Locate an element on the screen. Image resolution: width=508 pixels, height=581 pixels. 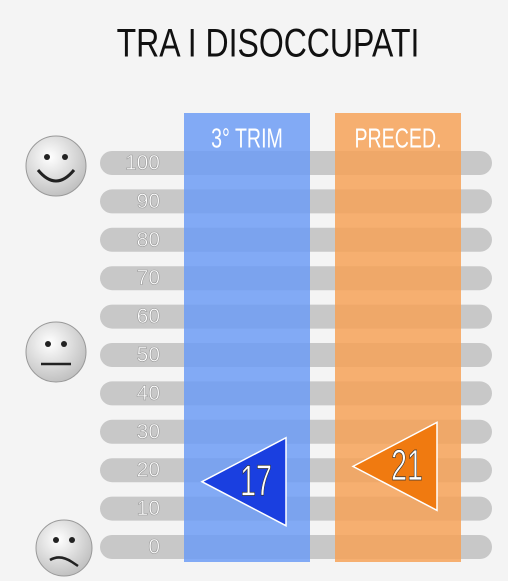
y-tick-label: 80 is located at coordinates (148, 239).